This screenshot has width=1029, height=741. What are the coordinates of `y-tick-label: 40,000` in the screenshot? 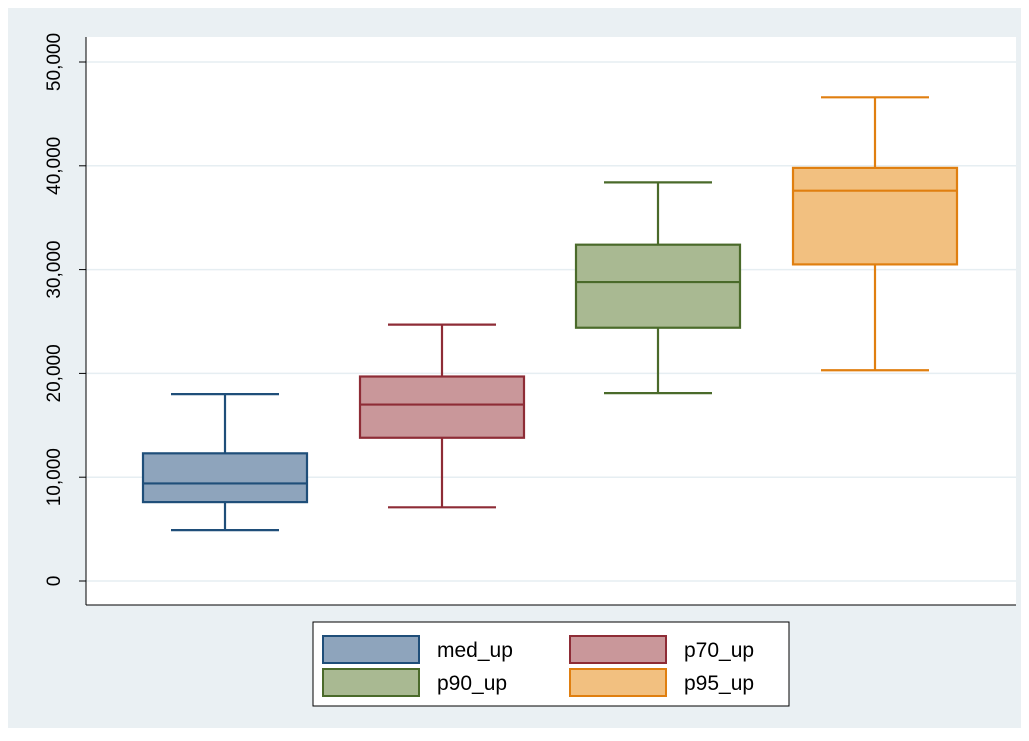 It's located at (54, 166).